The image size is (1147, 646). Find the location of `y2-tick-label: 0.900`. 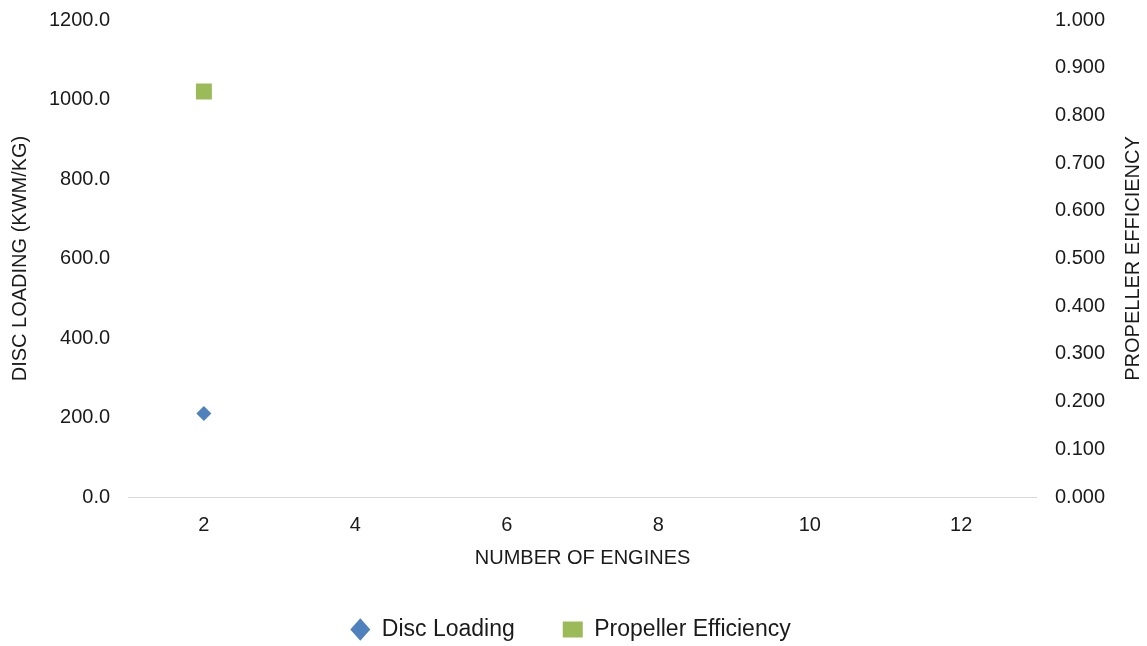

y2-tick-label: 0.900 is located at coordinates (1080, 66).